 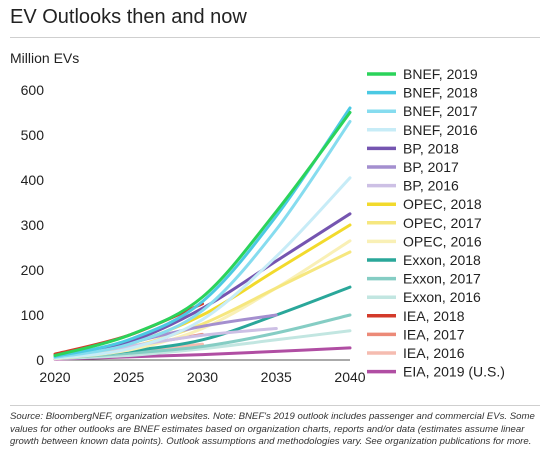 I want to click on y-tick-label: 500, so click(x=33, y=135).